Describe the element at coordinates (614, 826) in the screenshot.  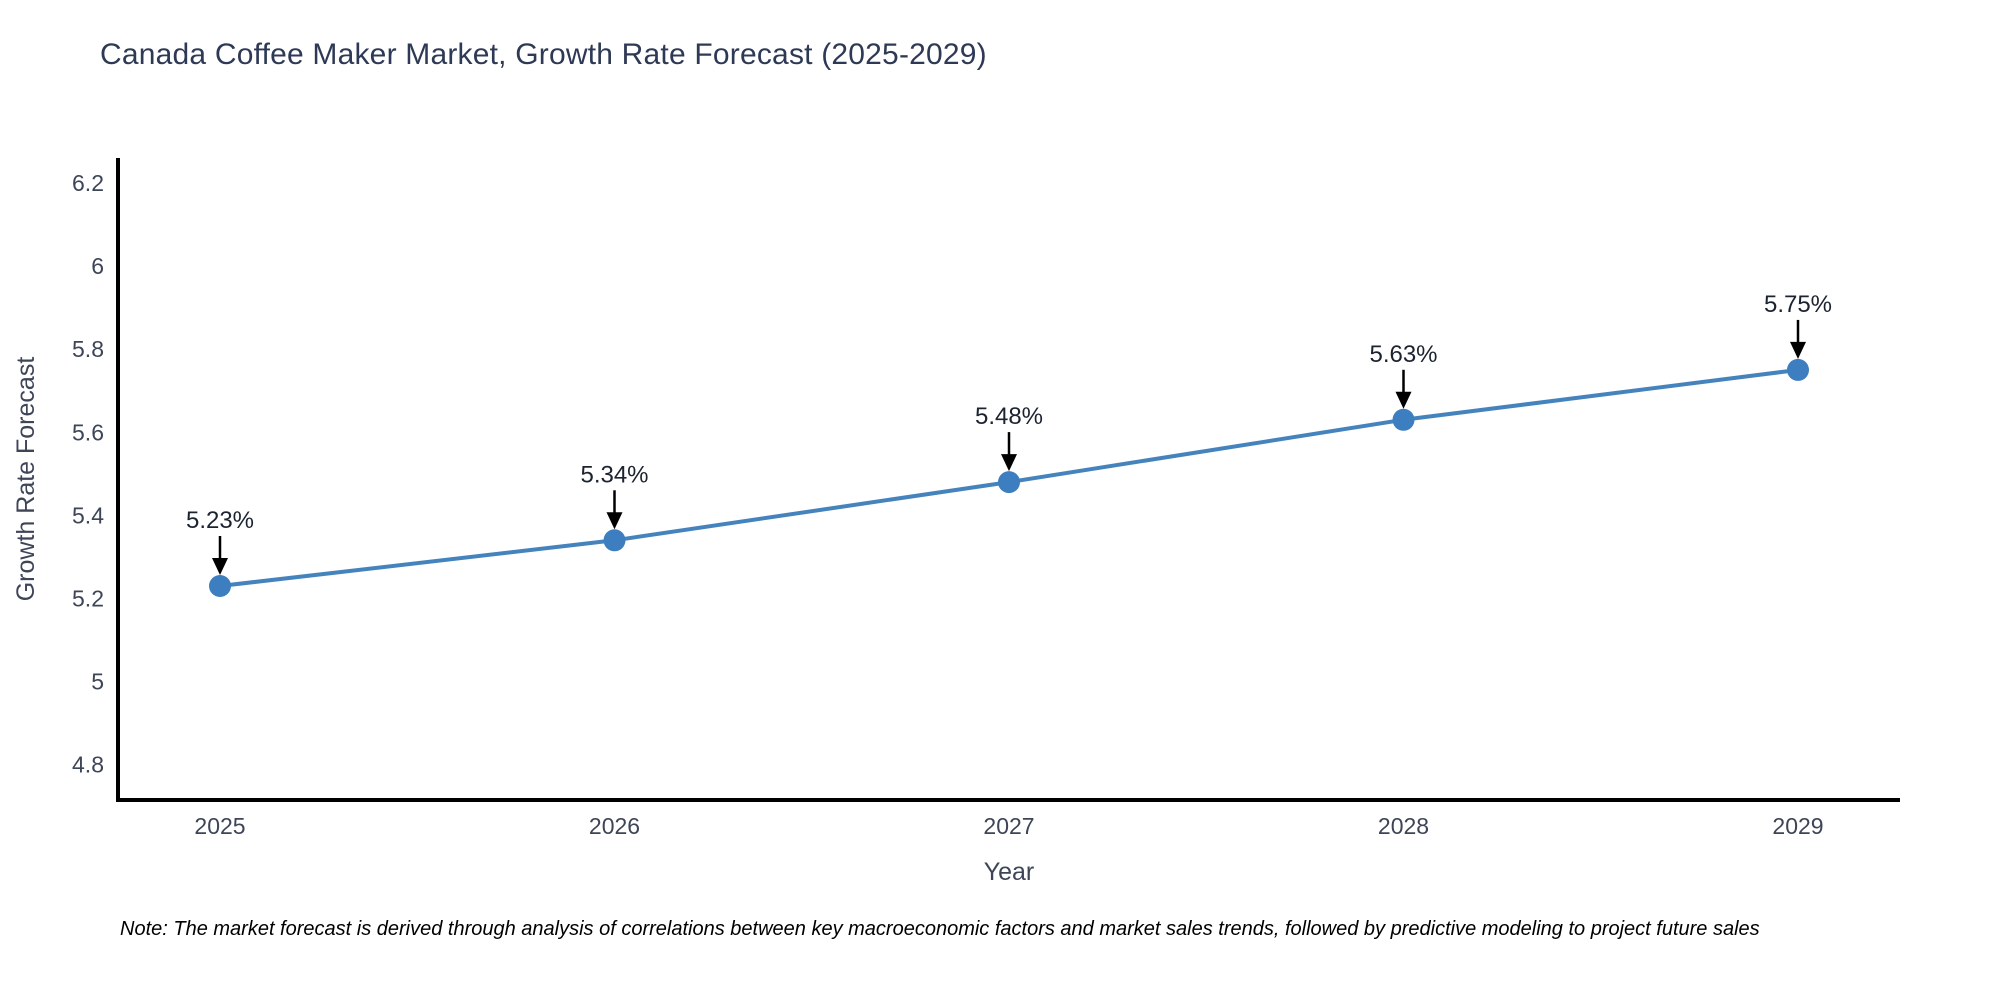
I see `x-tick-label: 2026` at that location.